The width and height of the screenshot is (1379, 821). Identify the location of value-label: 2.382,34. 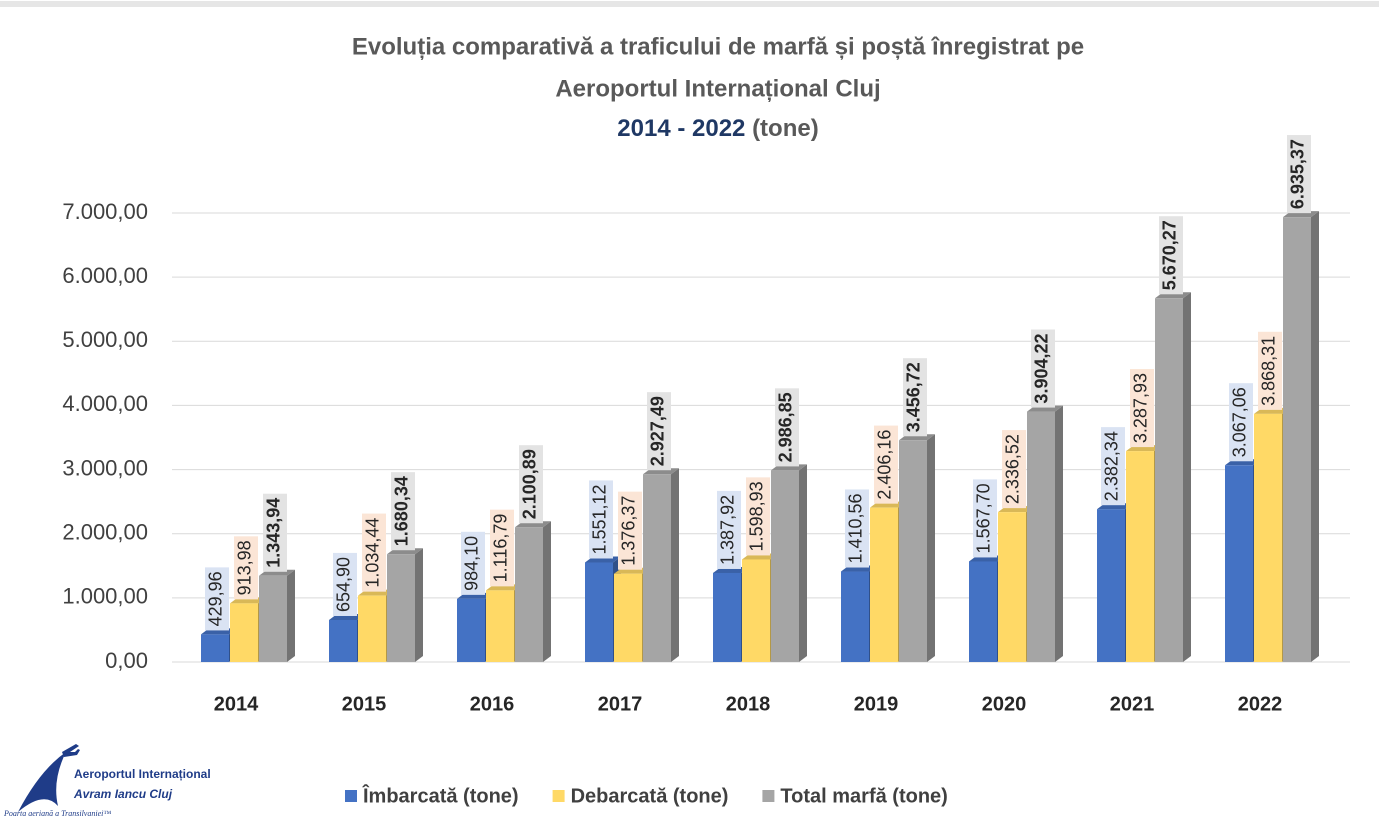
(1112, 466).